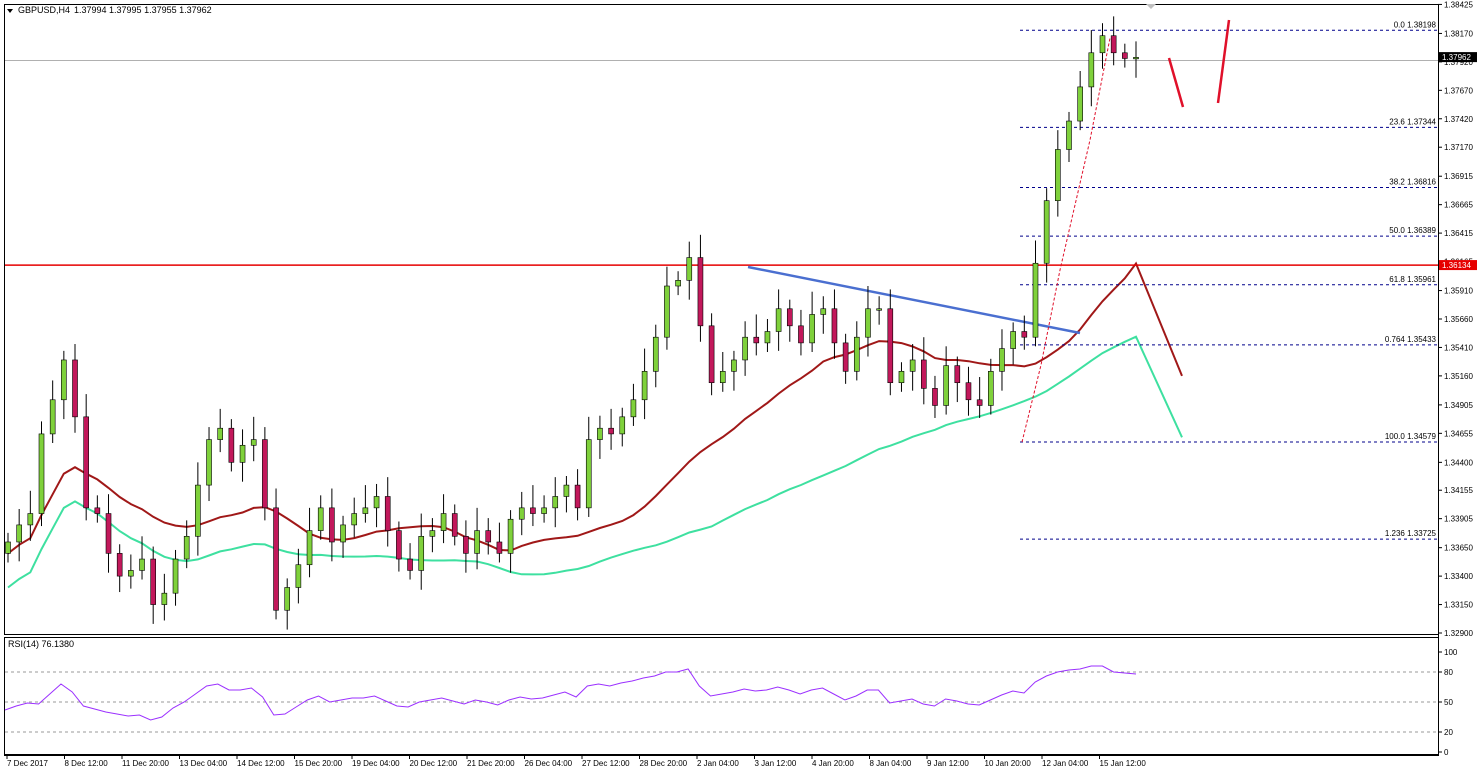 The width and height of the screenshot is (1480, 777). What do you see at coordinates (1458, 548) in the screenshot?
I see `price-tick-label: 1.33650` at bounding box center [1458, 548].